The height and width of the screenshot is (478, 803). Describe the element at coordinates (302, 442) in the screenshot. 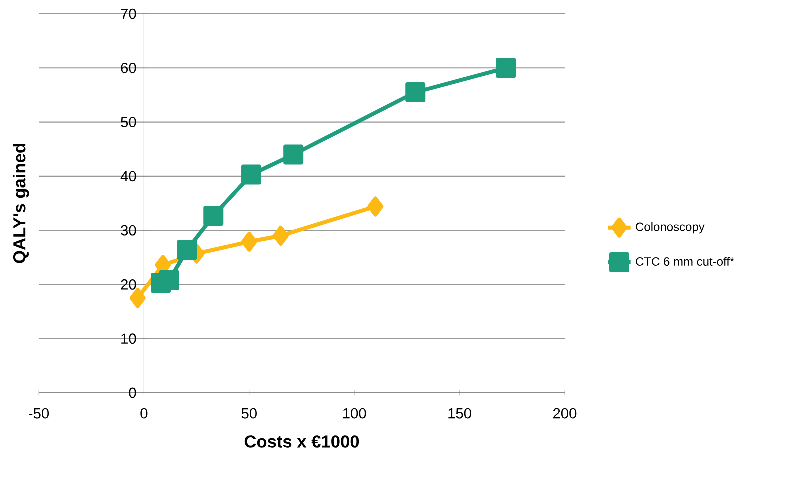

I see `x-axis-title: Costs x €1000` at that location.